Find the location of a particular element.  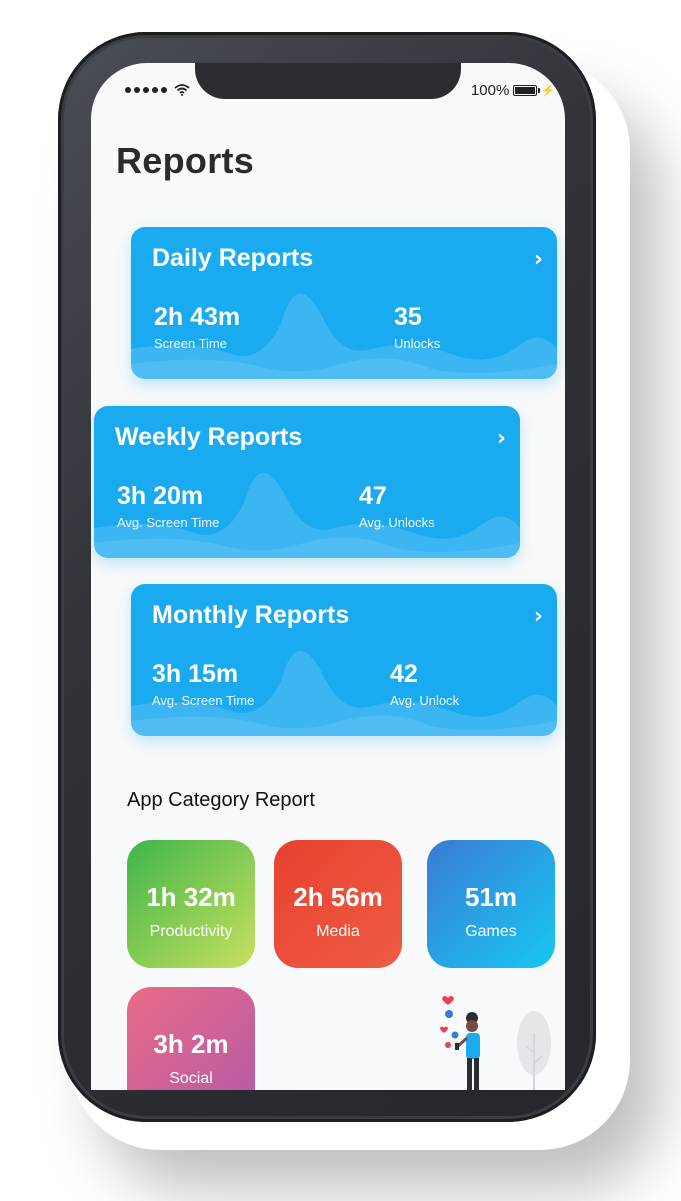

status-signal is located at coordinates (157, 90).